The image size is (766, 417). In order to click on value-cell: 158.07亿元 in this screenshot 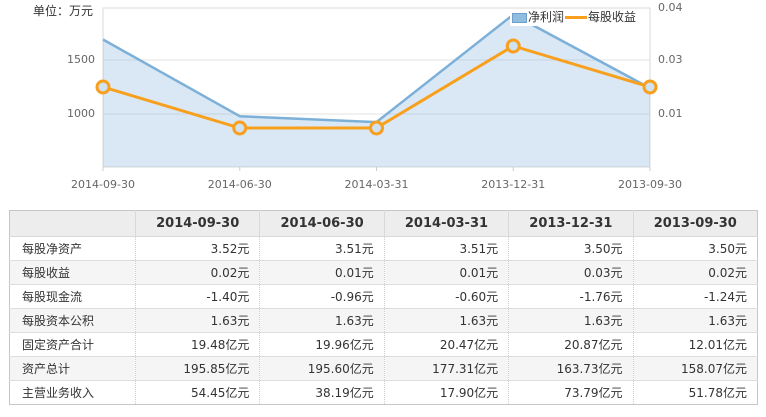, I will do `click(695, 368)`.